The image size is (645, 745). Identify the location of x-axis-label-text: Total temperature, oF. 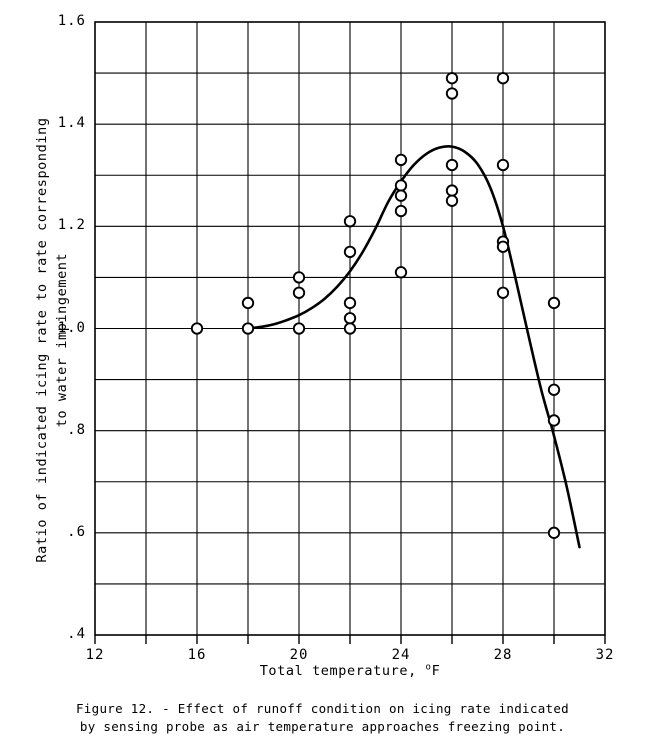
(350, 670).